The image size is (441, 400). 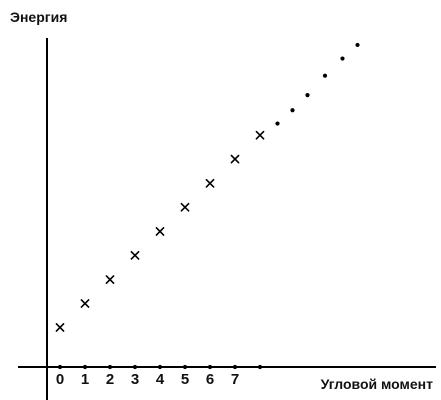 I want to click on x-tick-label: 4, so click(x=160, y=379).